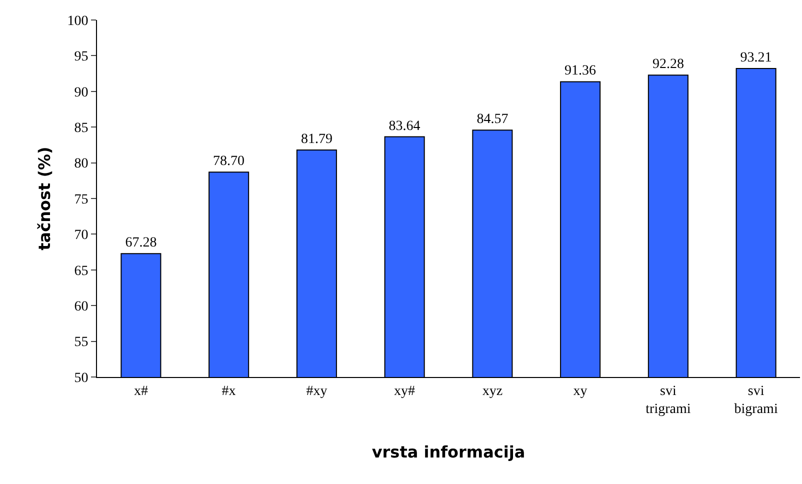 The width and height of the screenshot is (802, 484). What do you see at coordinates (81, 200) in the screenshot?
I see `y-tick-label: 75` at bounding box center [81, 200].